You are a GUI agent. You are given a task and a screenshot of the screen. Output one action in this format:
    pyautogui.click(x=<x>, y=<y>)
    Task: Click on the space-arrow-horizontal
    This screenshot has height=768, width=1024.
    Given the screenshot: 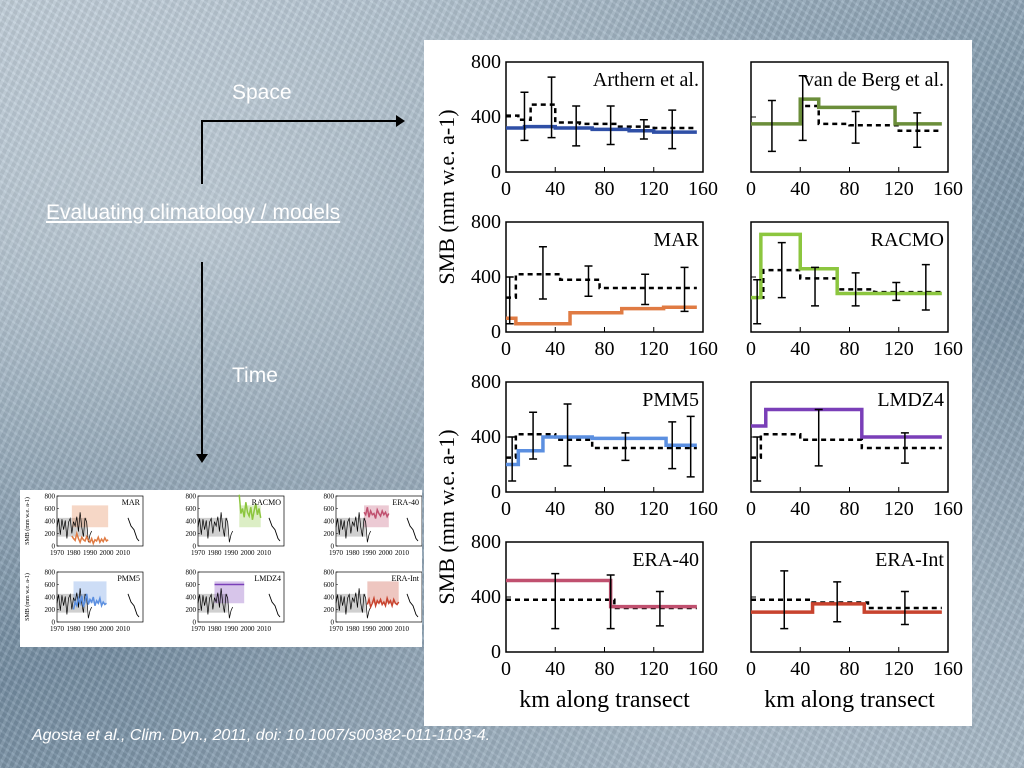 What is the action you would take?
    pyautogui.click(x=298, y=121)
    